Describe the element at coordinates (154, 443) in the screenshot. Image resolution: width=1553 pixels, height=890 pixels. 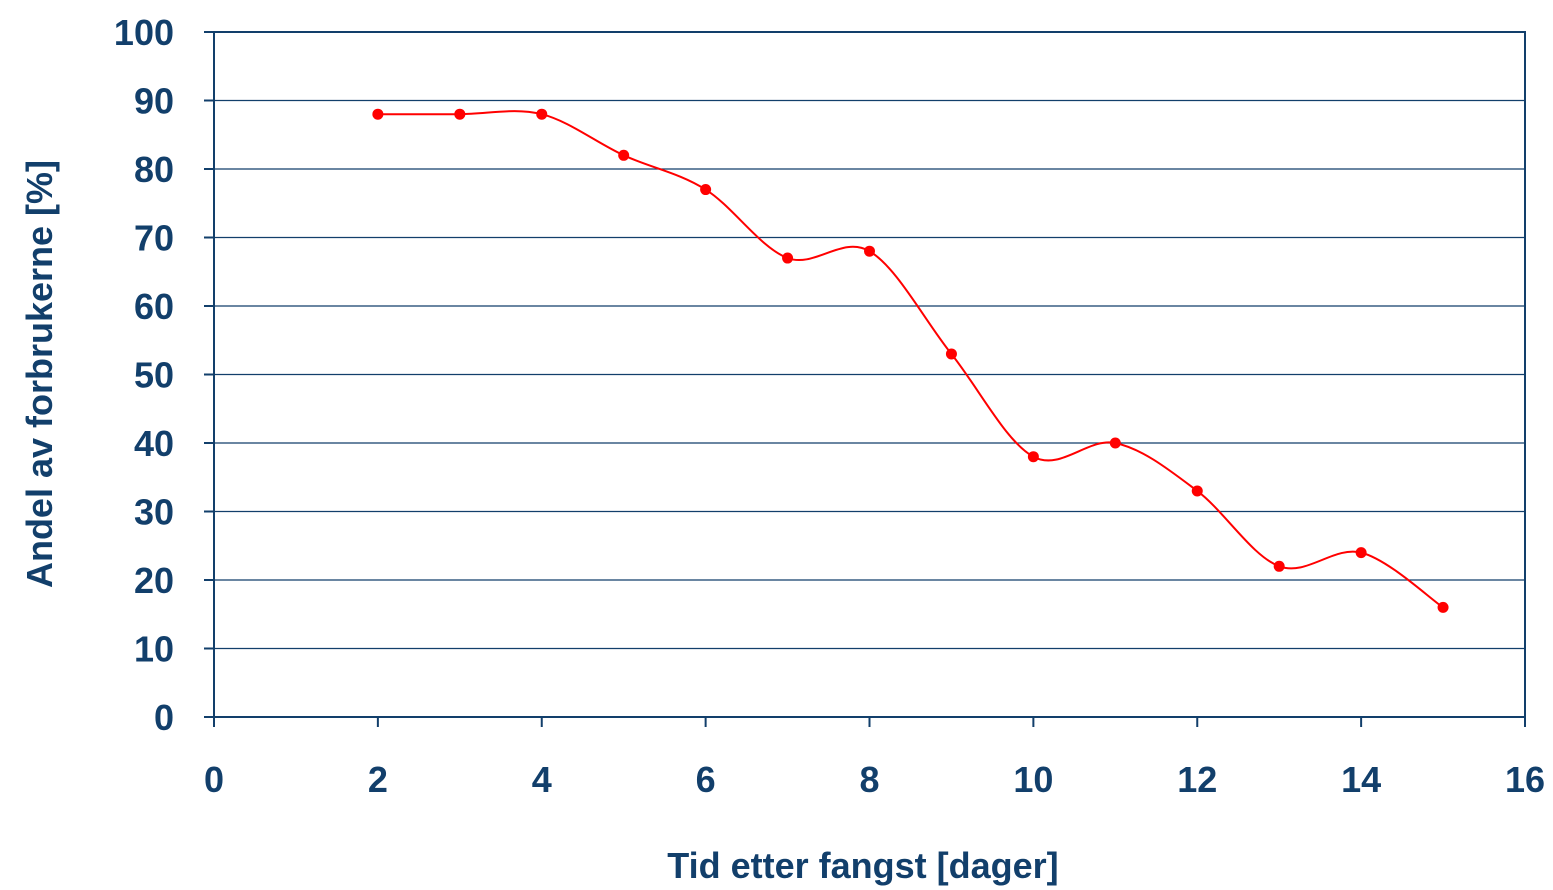
I see `y-tick-label: 40` at that location.